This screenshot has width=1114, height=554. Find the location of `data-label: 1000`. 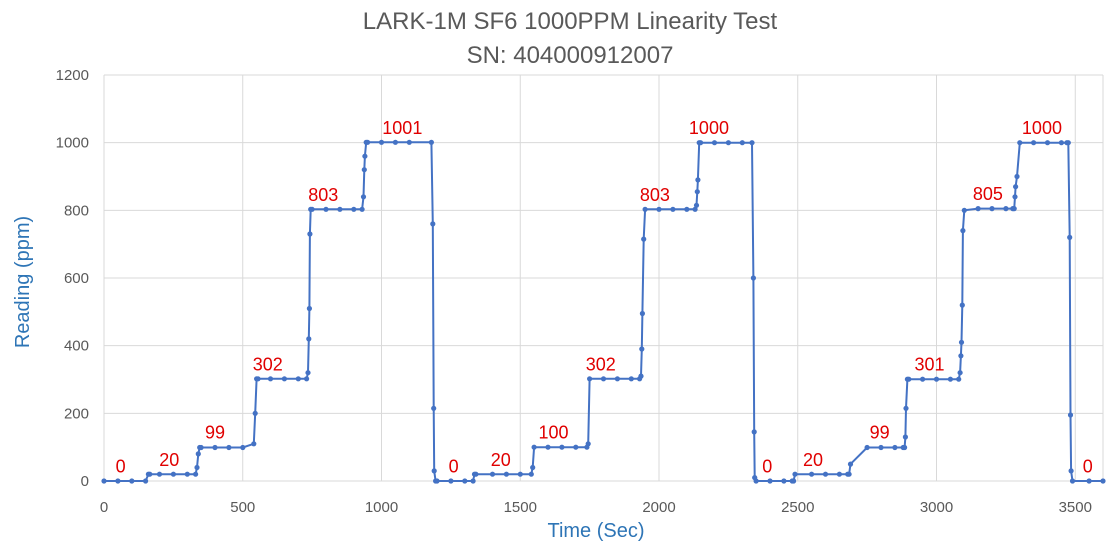

data-label: 1000 is located at coordinates (709, 128).